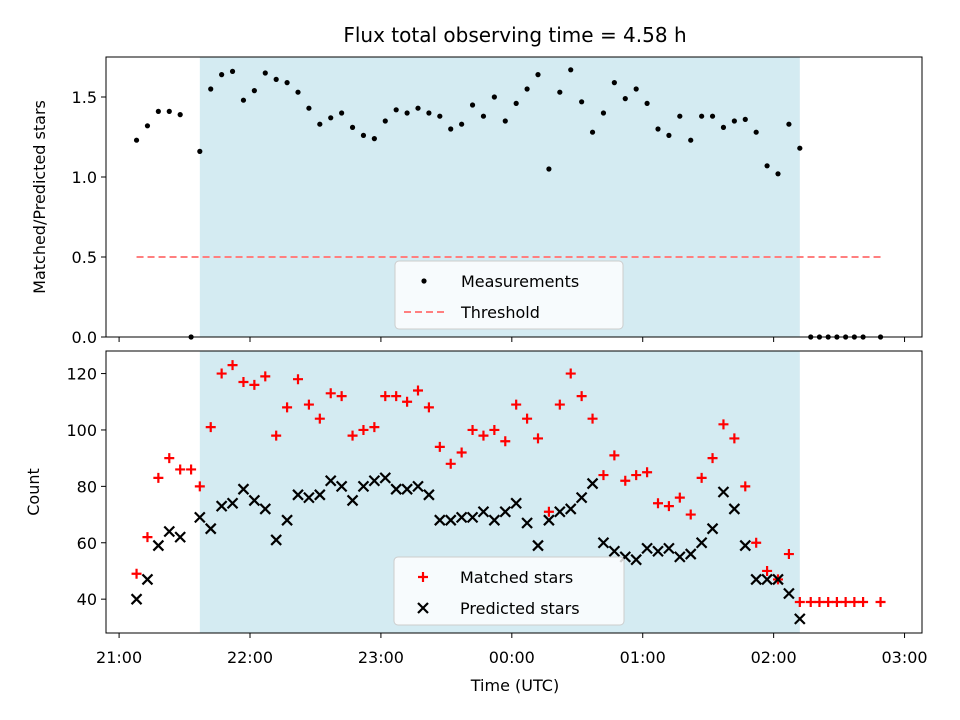  Describe the element at coordinates (381, 657) in the screenshot. I see `x-tick-label: 23:00` at that location.